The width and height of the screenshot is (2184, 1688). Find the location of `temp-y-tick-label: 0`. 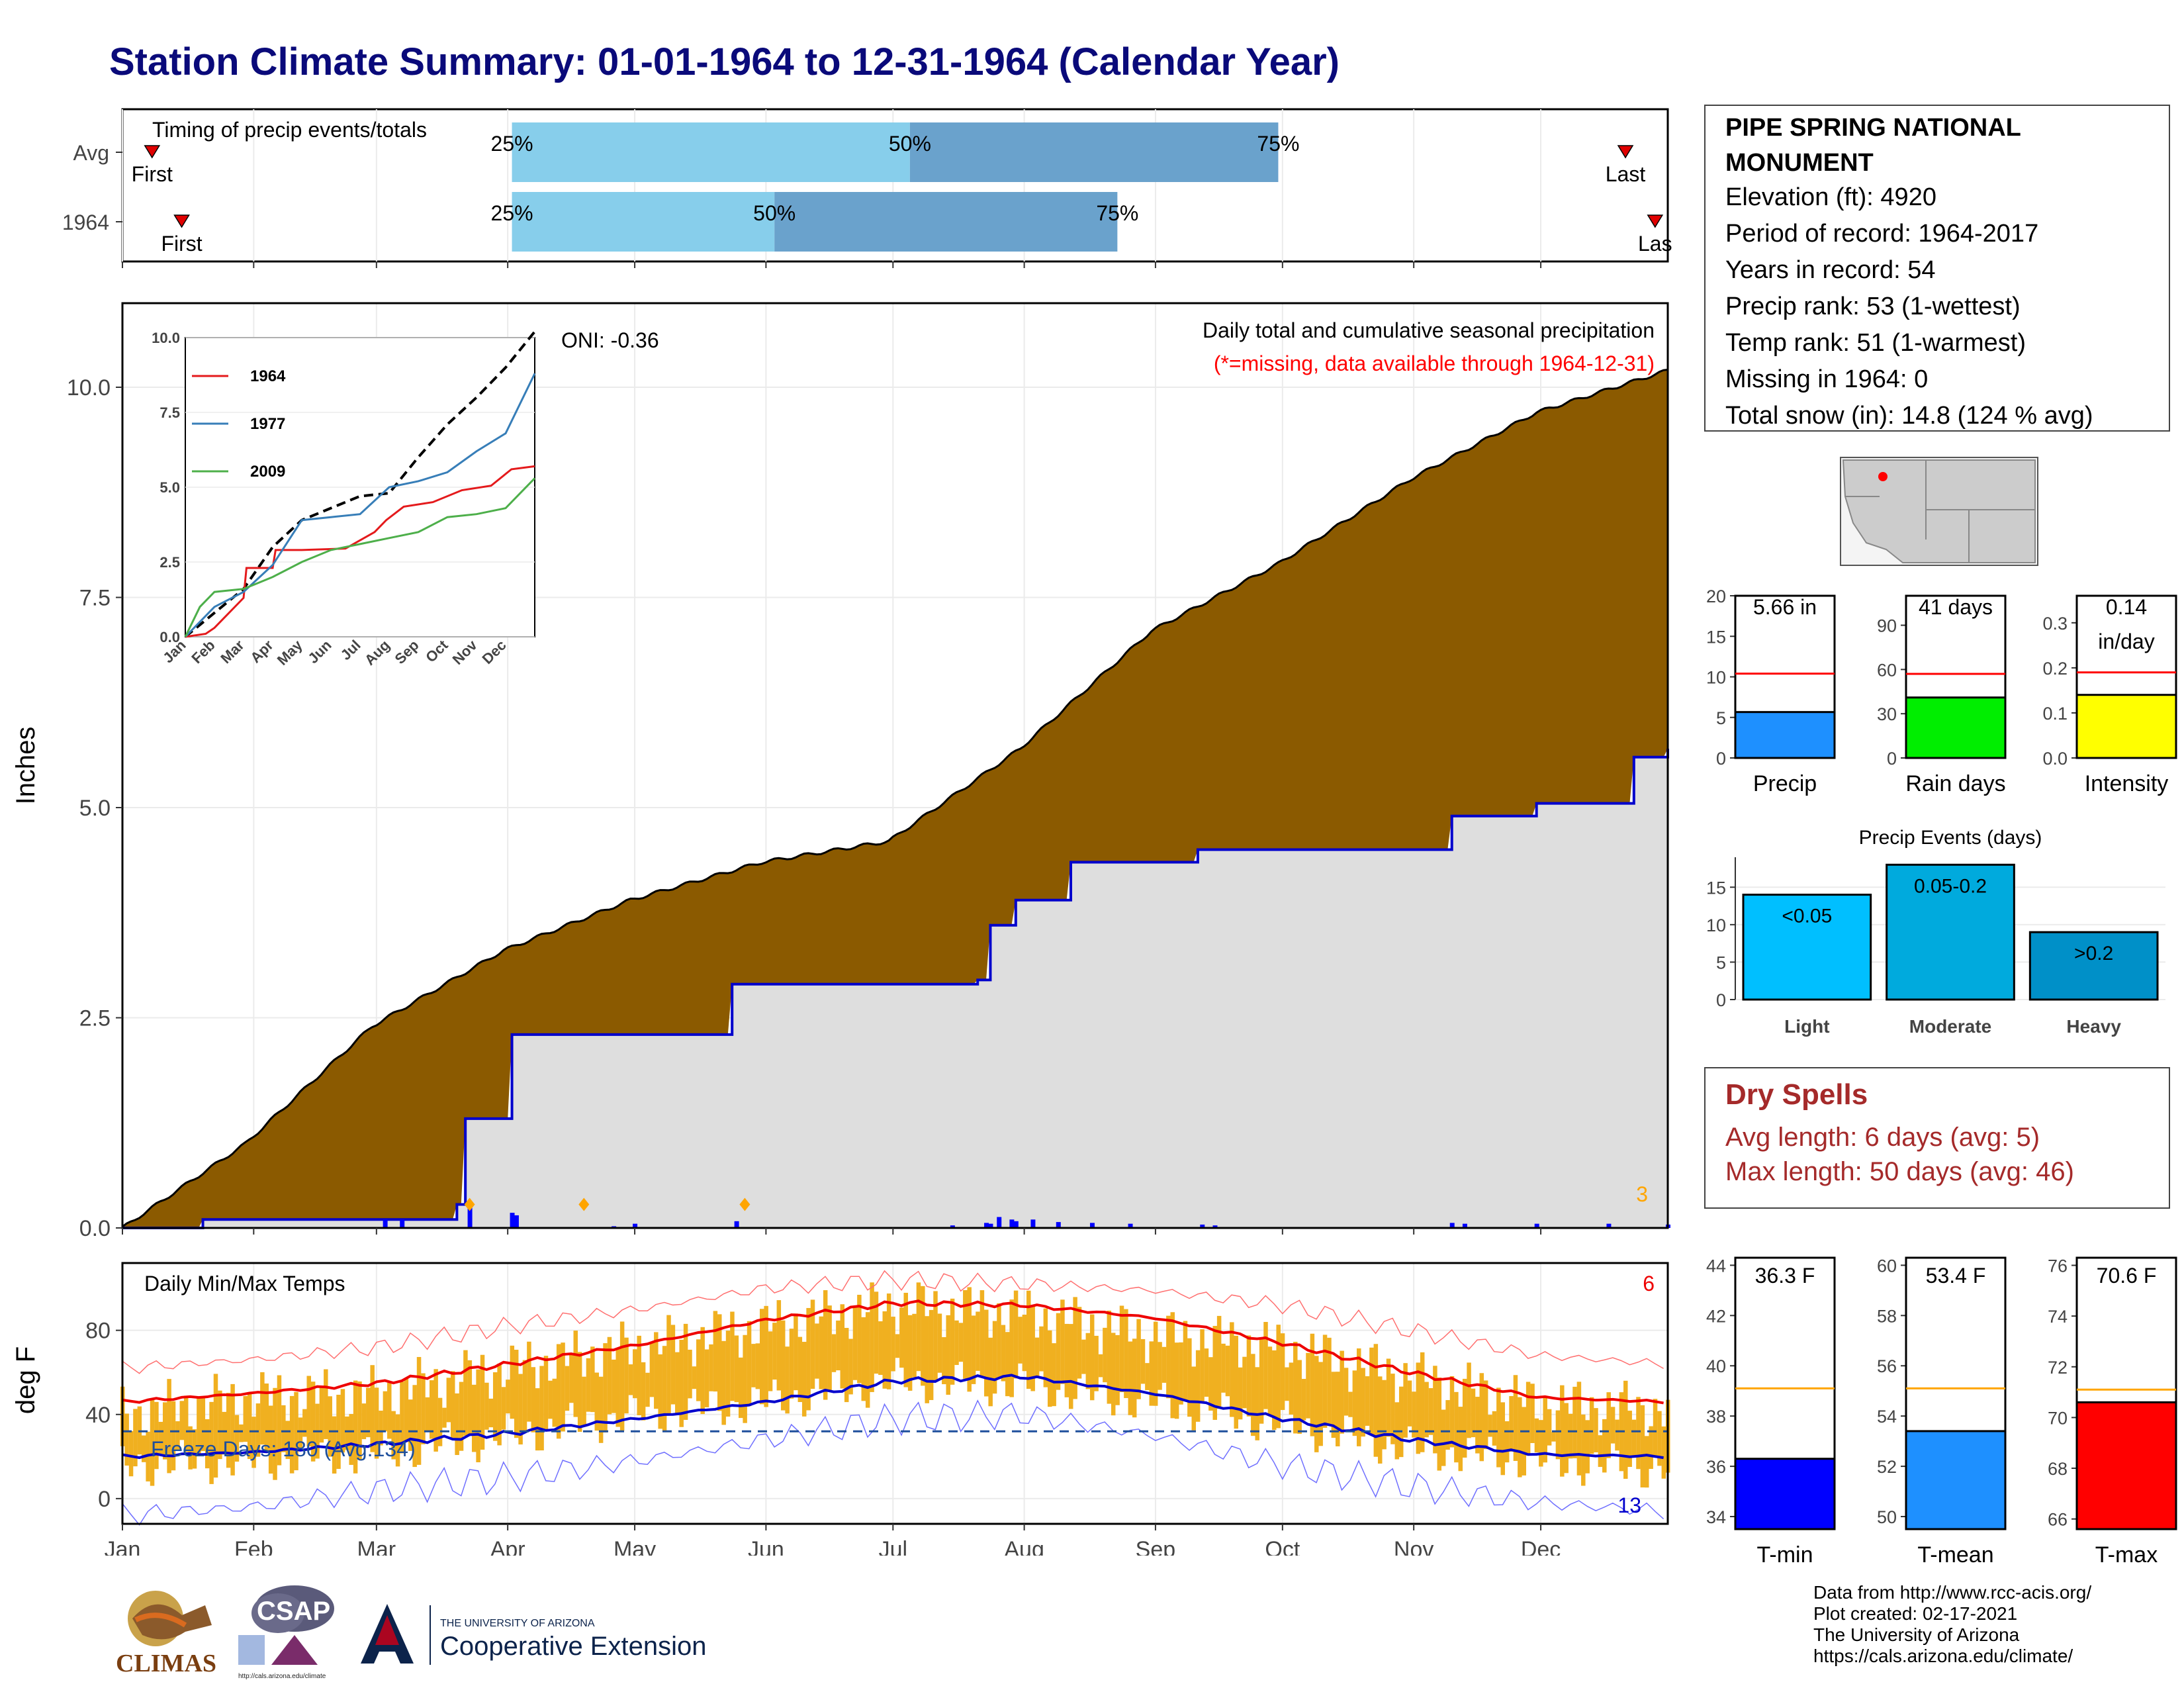

temp-y-tick-label: 0 is located at coordinates (105, 1499).